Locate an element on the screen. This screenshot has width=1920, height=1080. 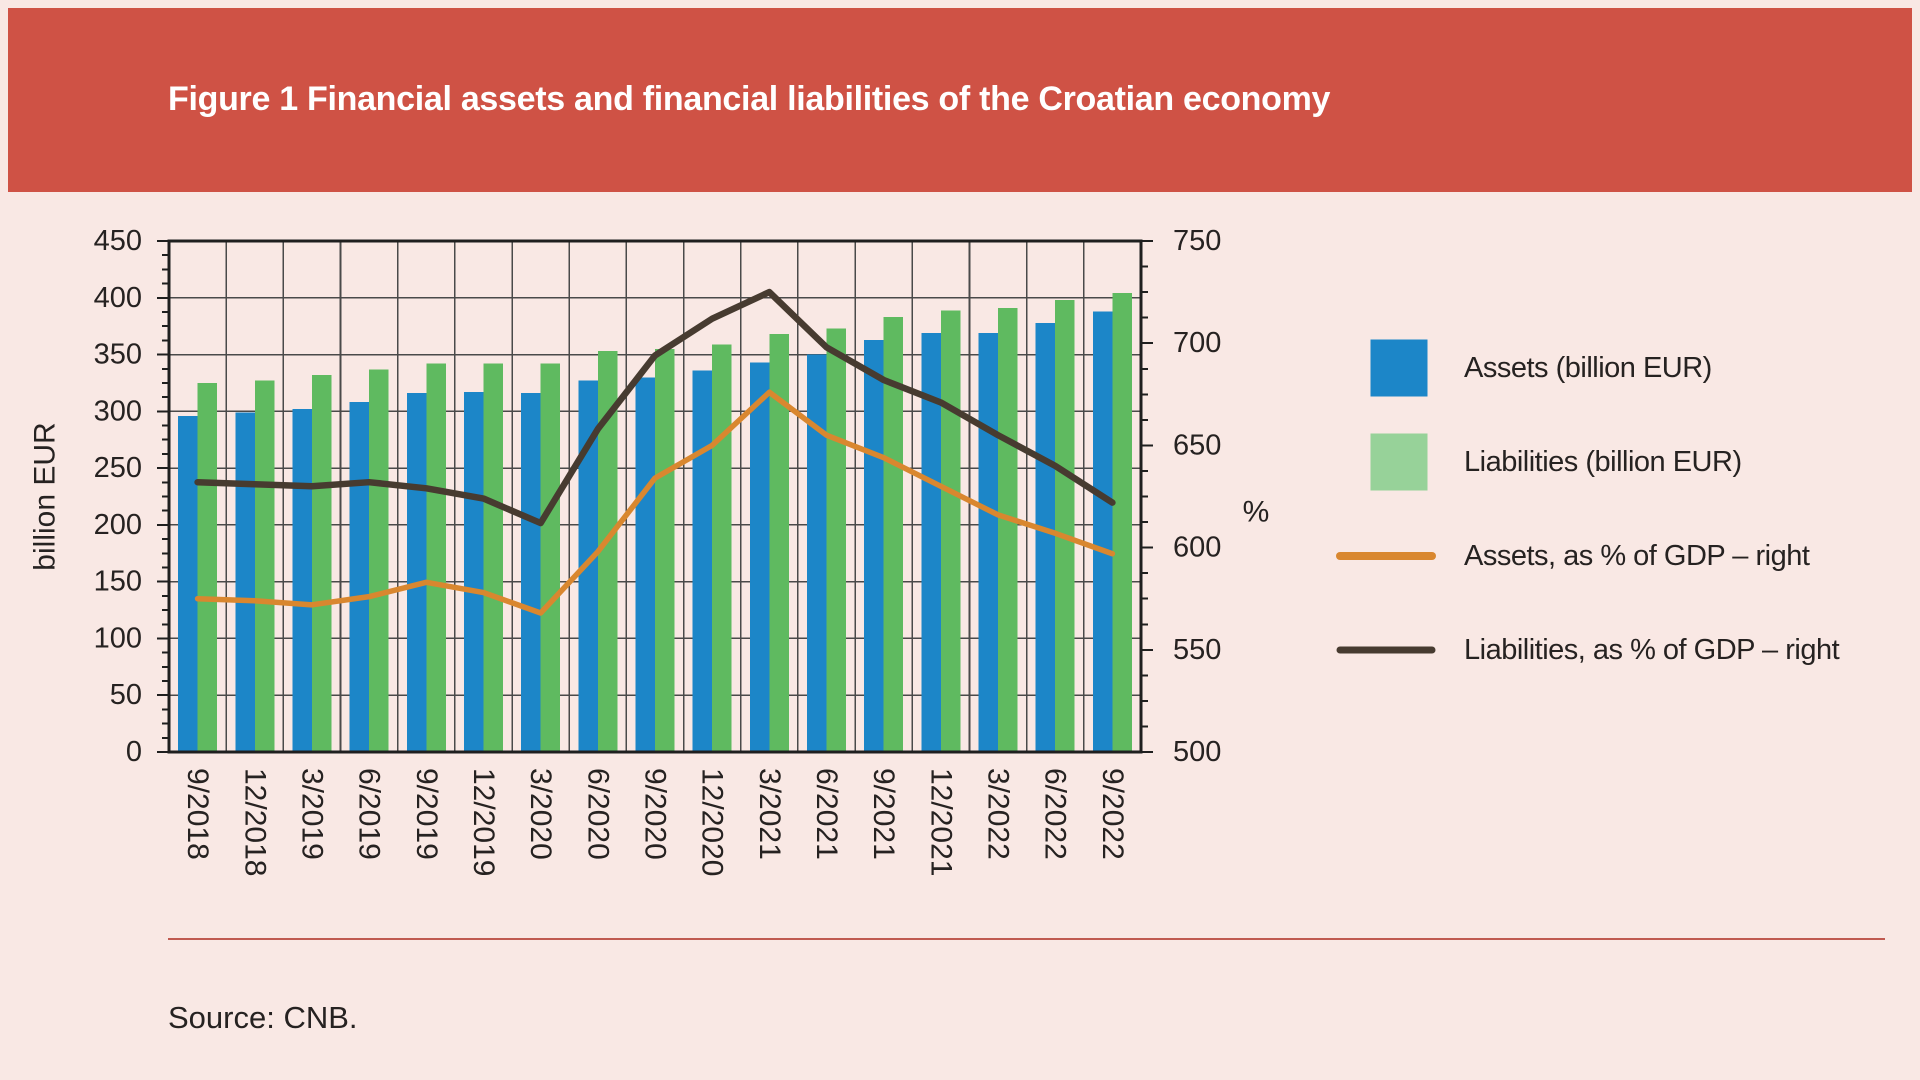
x-axis-label: 12/2018 is located at coordinates (254, 822).